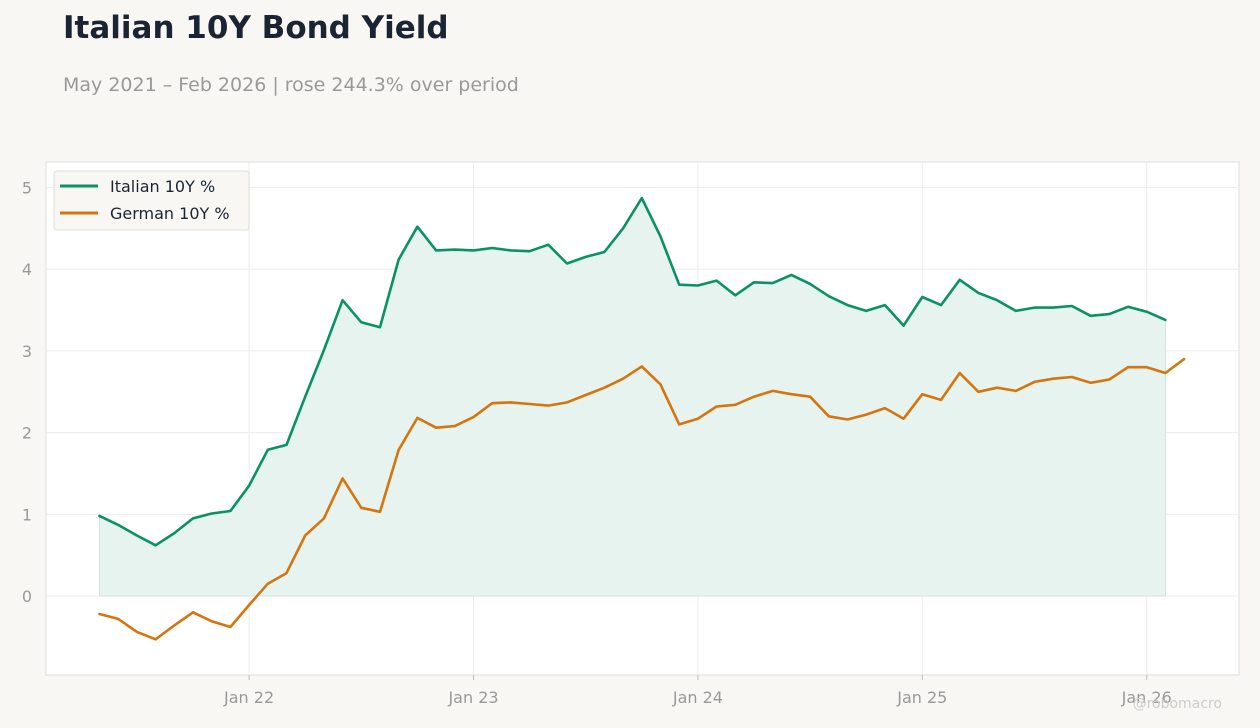  Describe the element at coordinates (27, 188) in the screenshot. I see `y-tick-label: 5` at that location.